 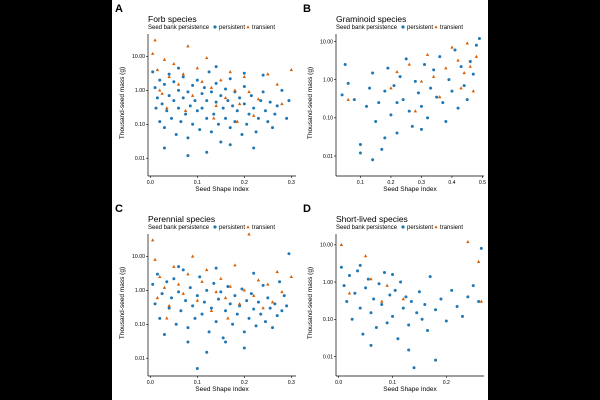 I want to click on x-axis-title: Seed Shape Index, so click(x=222, y=389).